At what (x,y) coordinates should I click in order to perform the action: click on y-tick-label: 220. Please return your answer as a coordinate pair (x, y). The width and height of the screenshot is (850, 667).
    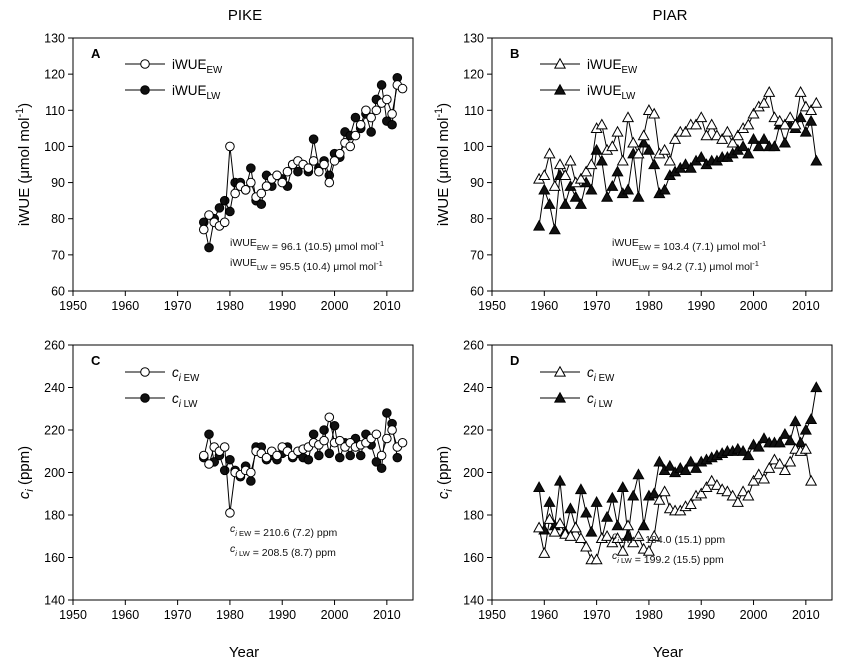
    Looking at the image, I should click on (473, 431).